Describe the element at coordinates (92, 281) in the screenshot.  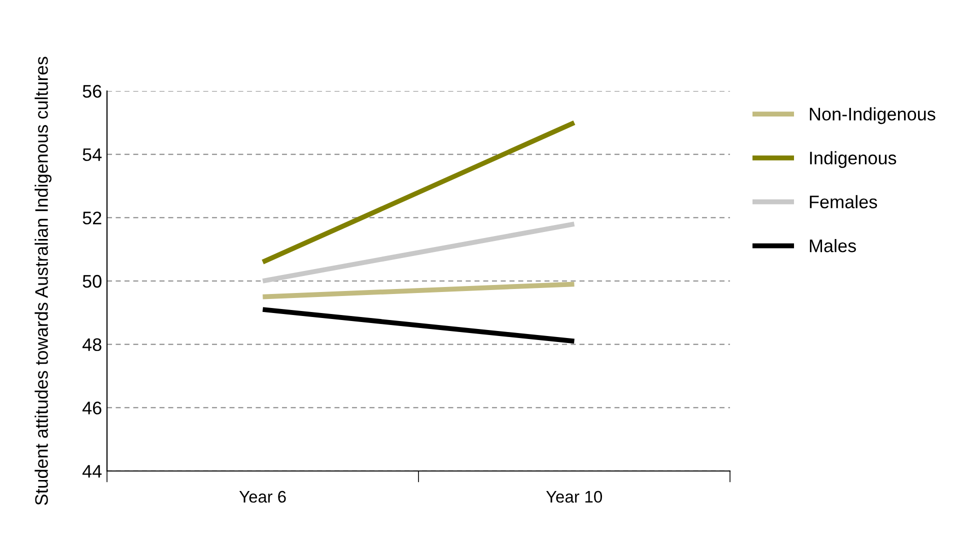
I see `y-tick-label: 50` at that location.